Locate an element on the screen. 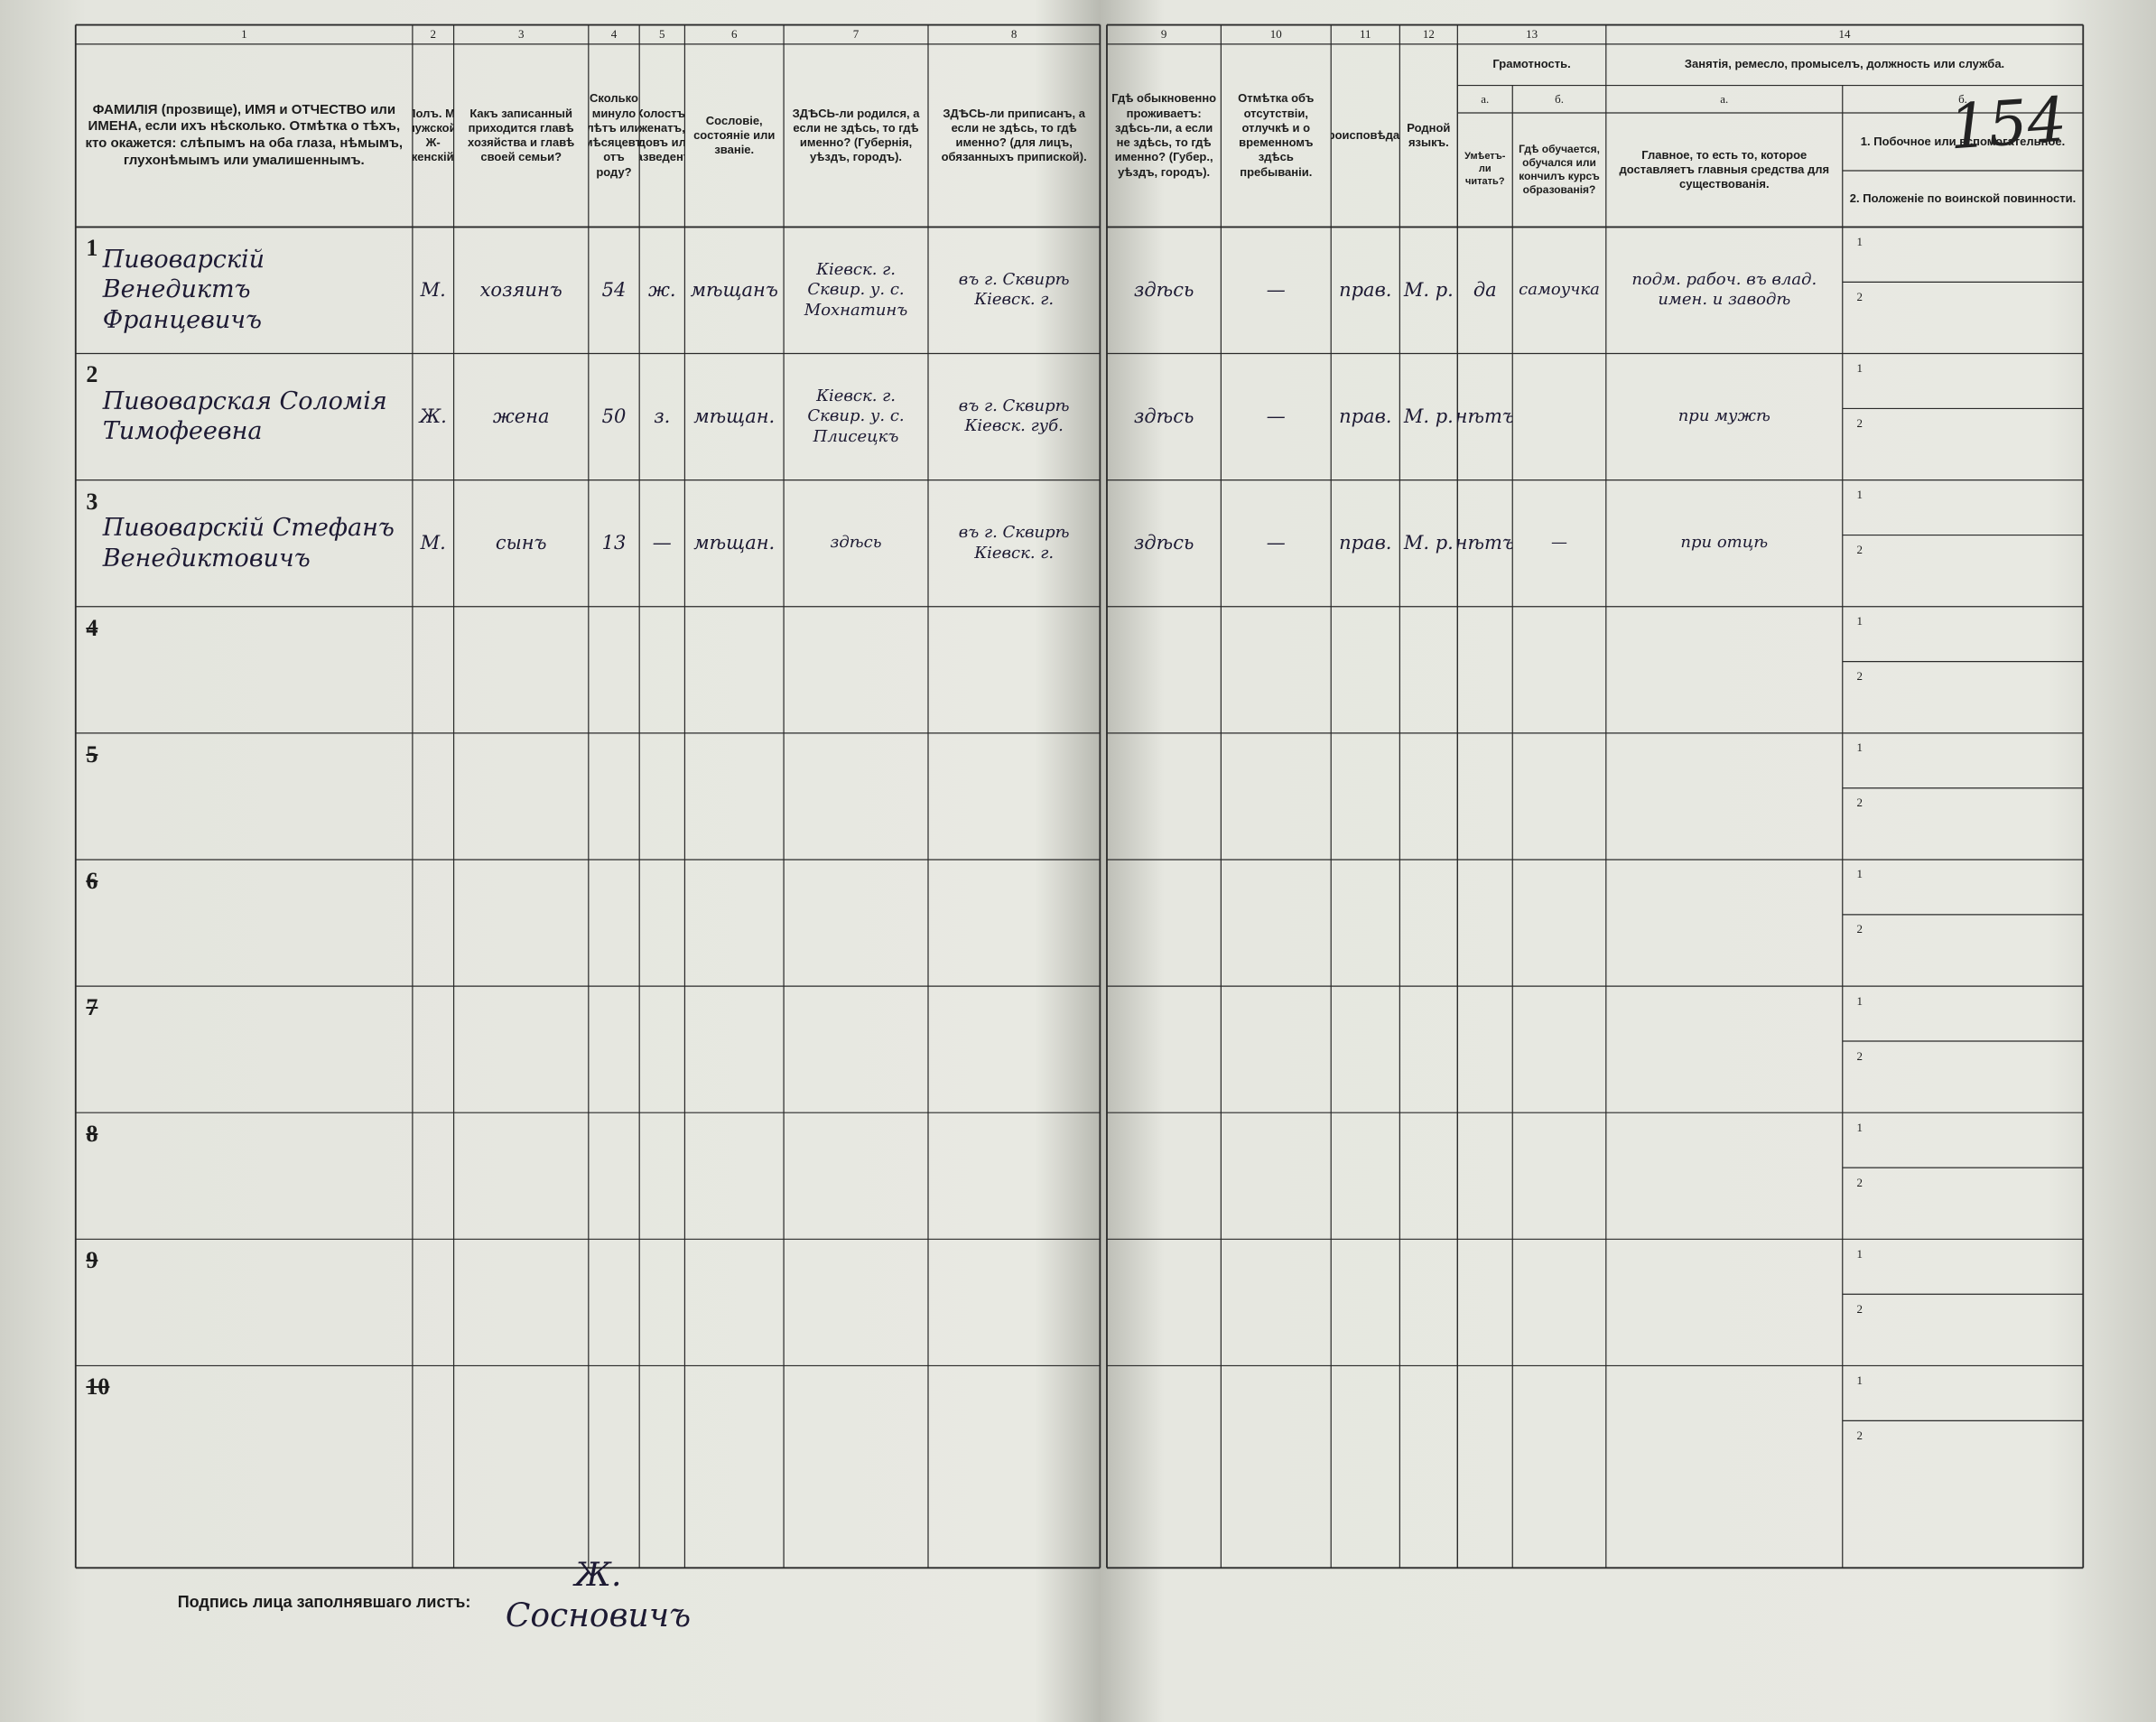  column-number: 1 is located at coordinates (244, 33).